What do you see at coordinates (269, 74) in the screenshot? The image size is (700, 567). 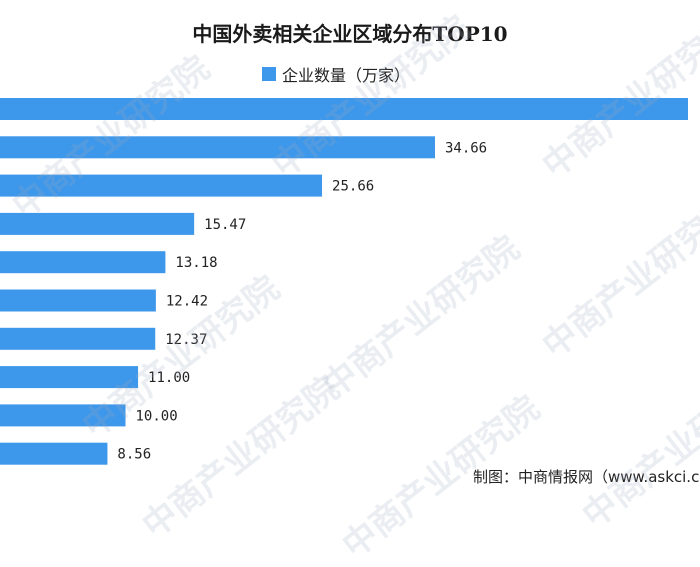 I see `legend-swatch` at bounding box center [269, 74].